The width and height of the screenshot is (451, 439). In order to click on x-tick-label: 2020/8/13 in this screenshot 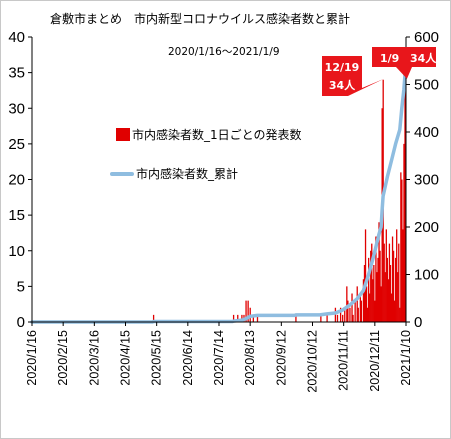, I will do `click(250, 358)`.